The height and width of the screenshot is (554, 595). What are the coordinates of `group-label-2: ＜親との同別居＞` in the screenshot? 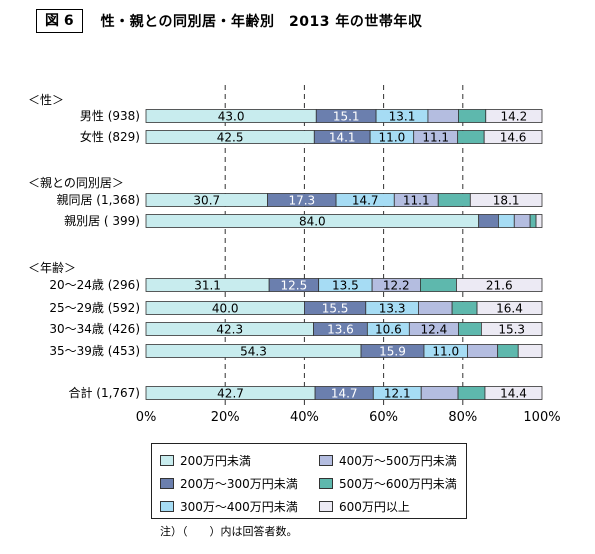 It's located at (76, 183).